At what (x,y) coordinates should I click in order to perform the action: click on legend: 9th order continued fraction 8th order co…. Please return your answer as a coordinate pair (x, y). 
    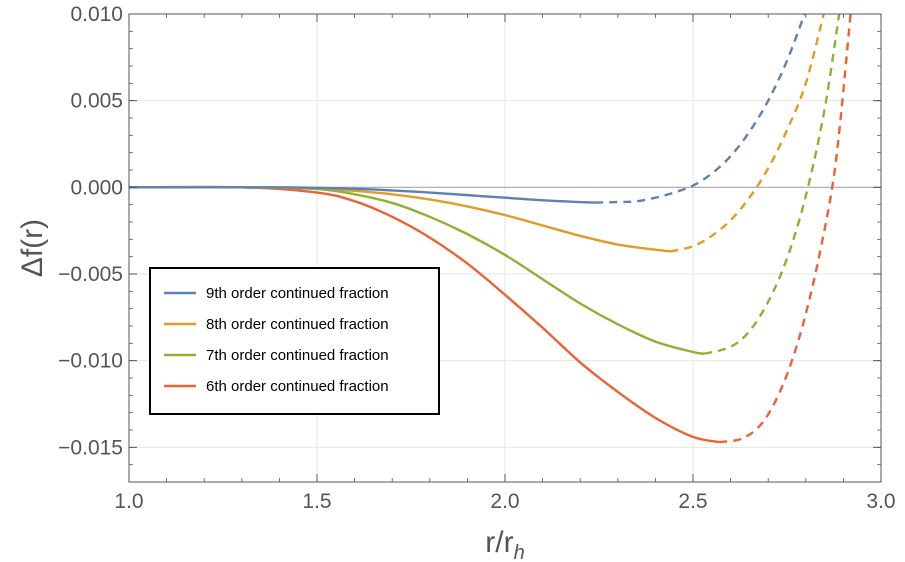
    Looking at the image, I should click on (294, 341).